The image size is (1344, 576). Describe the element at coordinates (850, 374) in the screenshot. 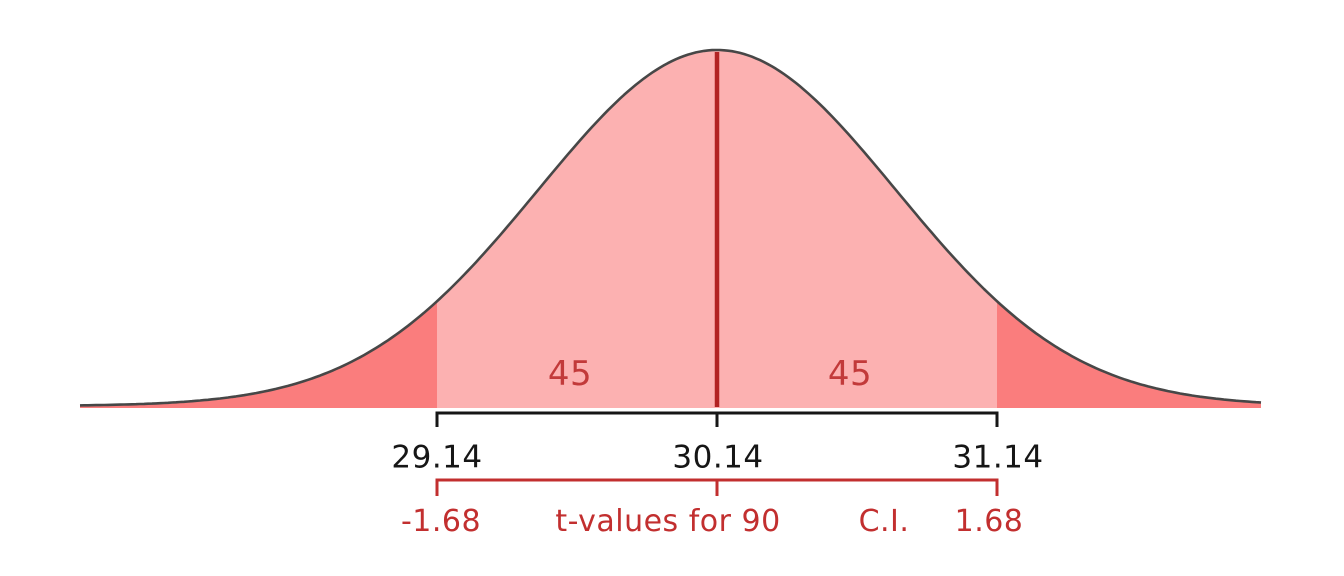

I see `area-label-right: 45` at that location.